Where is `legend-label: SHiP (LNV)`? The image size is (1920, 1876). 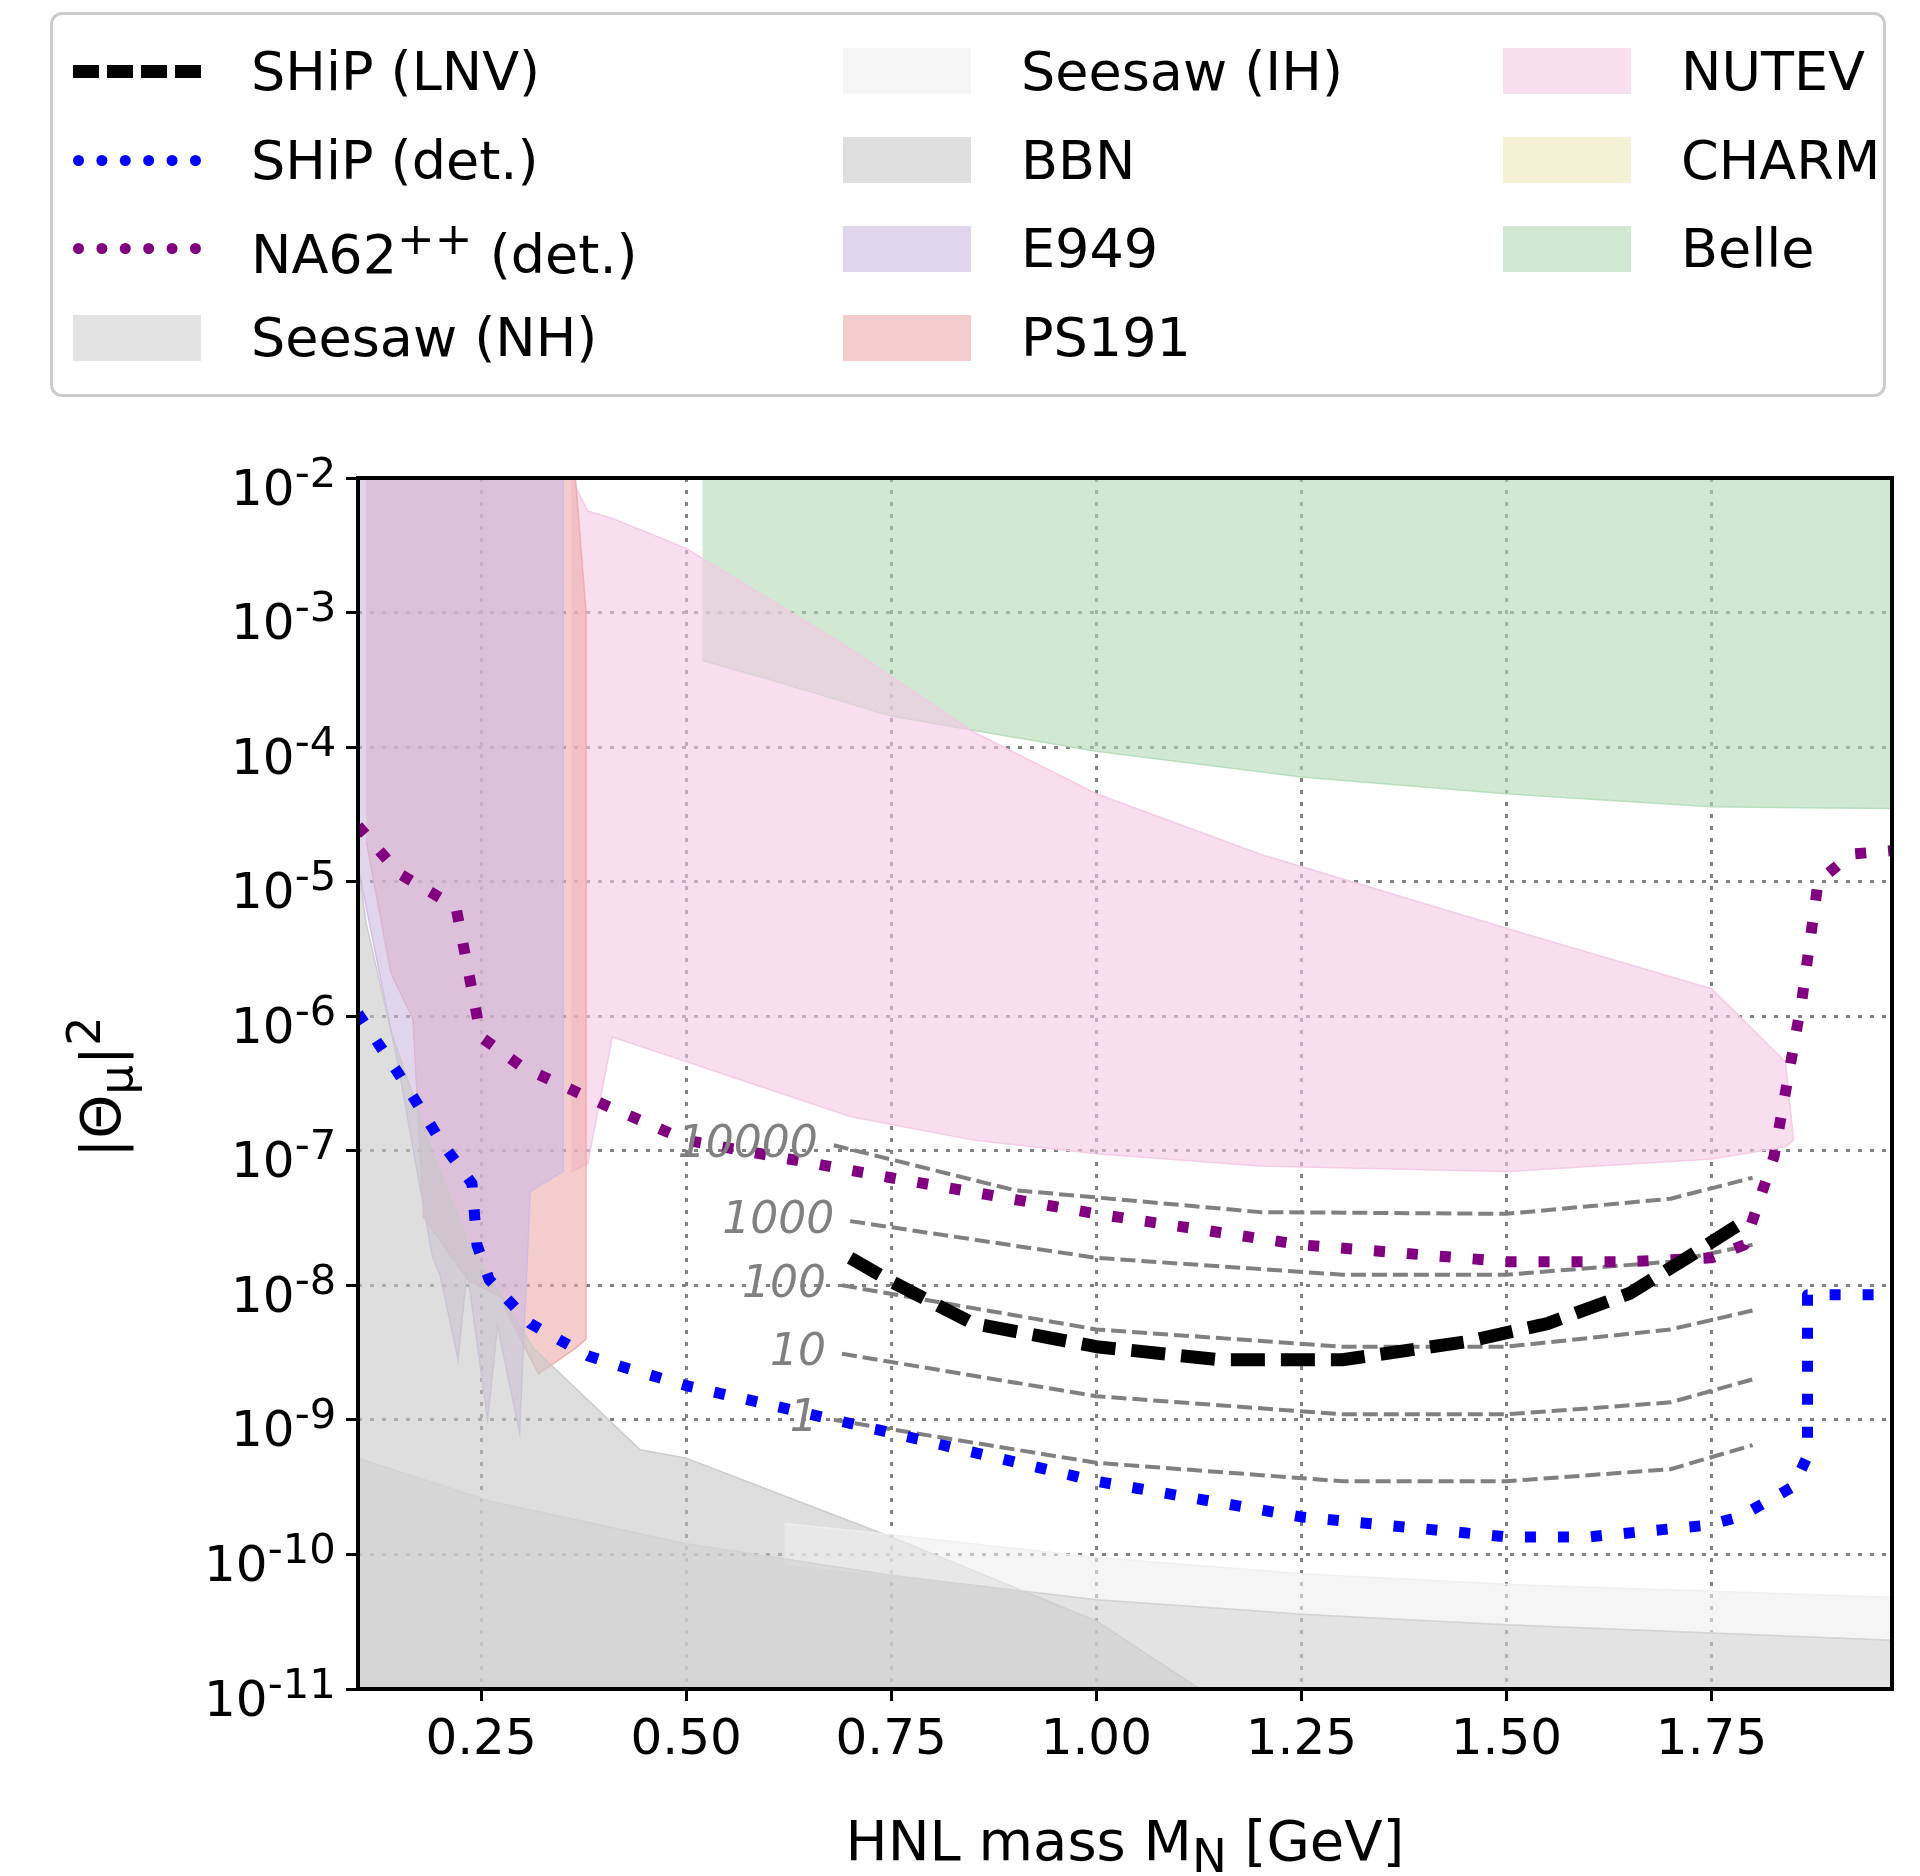
legend-label: SHiP (LNV) is located at coordinates (396, 71).